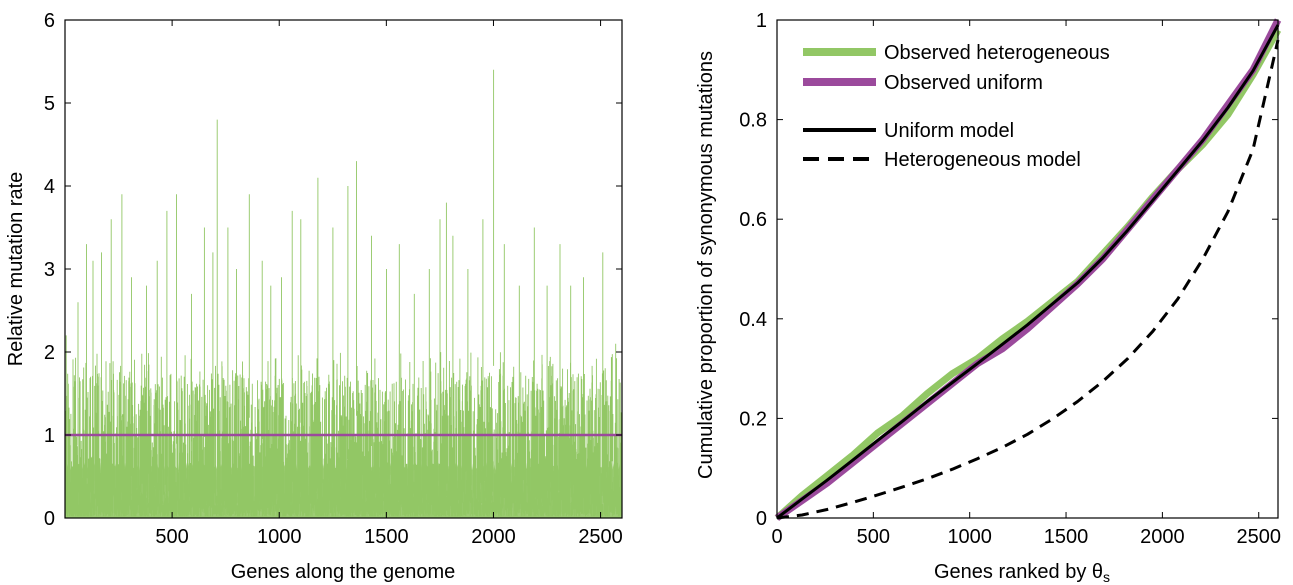 Image resolution: width=1293 pixels, height=585 pixels. Describe the element at coordinates (600, 537) in the screenshot. I see `left-x-tick-label: 2500` at that location.